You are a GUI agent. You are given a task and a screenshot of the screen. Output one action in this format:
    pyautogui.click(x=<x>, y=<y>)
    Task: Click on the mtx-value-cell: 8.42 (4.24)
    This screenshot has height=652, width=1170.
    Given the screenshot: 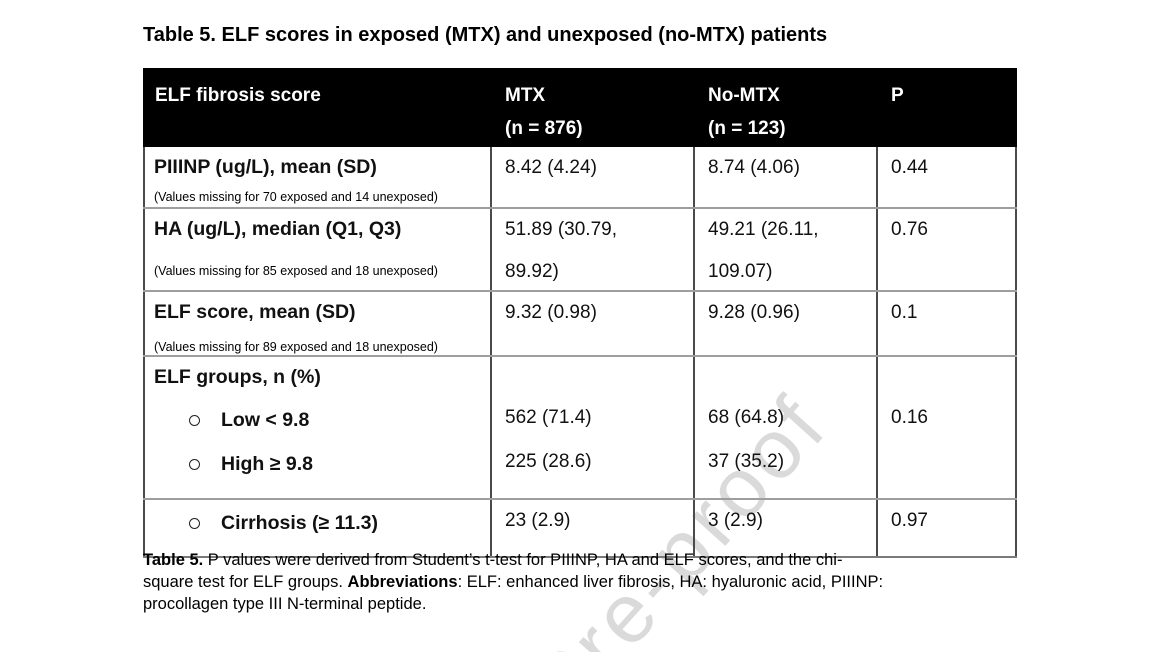 What is the action you would take?
    pyautogui.click(x=592, y=177)
    